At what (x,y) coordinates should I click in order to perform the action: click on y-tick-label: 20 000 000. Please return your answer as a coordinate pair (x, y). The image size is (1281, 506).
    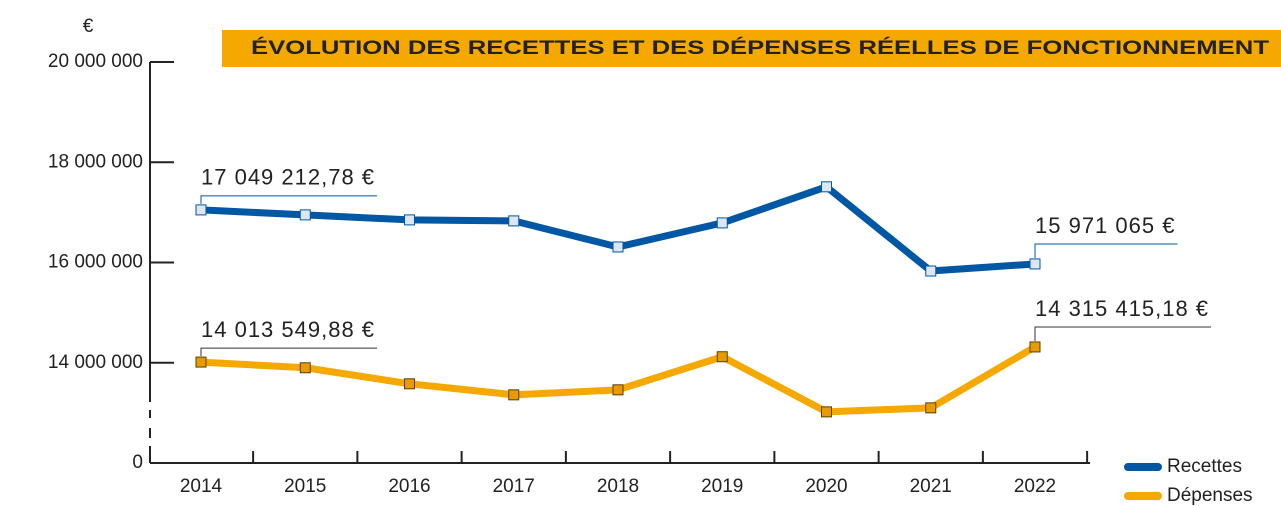
    Looking at the image, I should click on (95, 61).